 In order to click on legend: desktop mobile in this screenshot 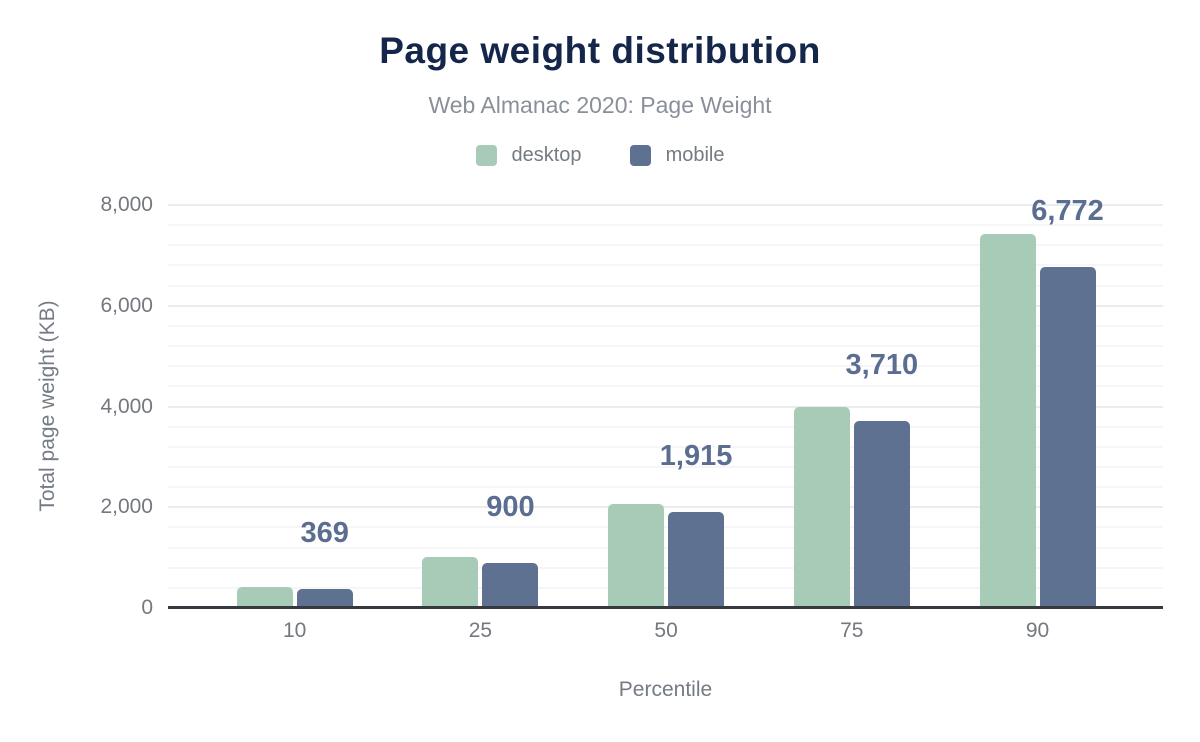, I will do `click(600, 155)`.